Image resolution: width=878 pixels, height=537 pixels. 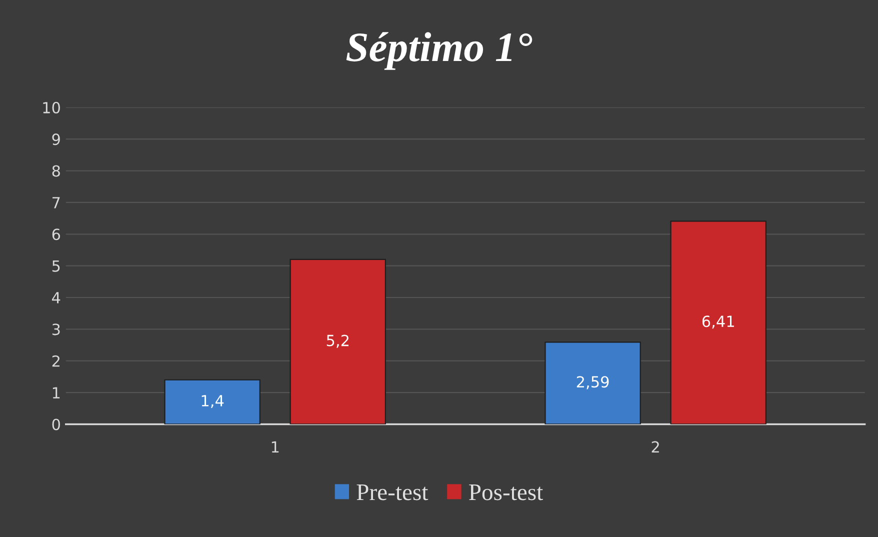 What do you see at coordinates (56, 202) in the screenshot?
I see `y-tick-label: 7` at bounding box center [56, 202].